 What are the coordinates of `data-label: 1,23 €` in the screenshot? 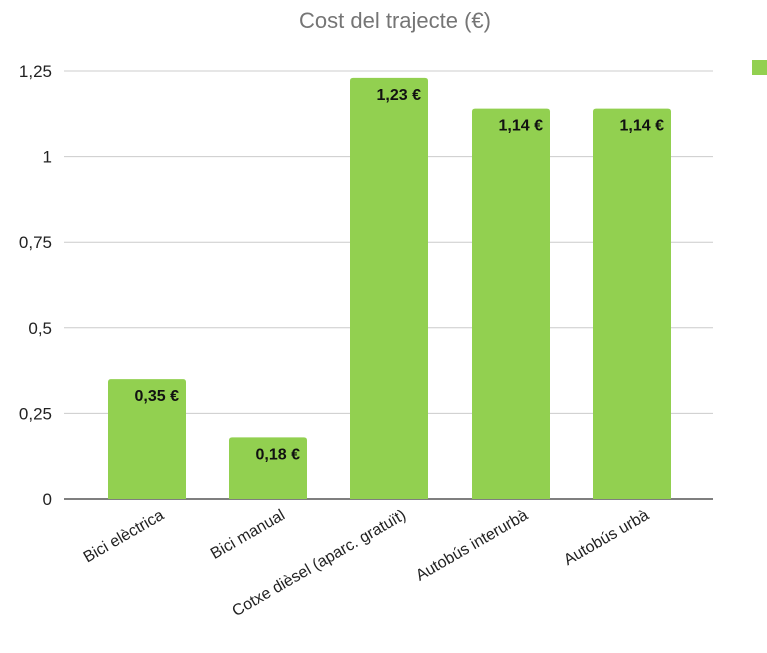 It's located at (399, 95).